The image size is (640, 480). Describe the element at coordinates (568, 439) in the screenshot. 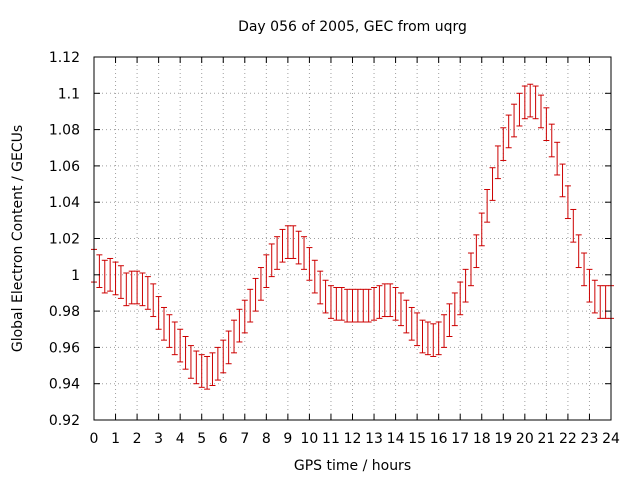

I see `x-tick-label: 22` at that location.